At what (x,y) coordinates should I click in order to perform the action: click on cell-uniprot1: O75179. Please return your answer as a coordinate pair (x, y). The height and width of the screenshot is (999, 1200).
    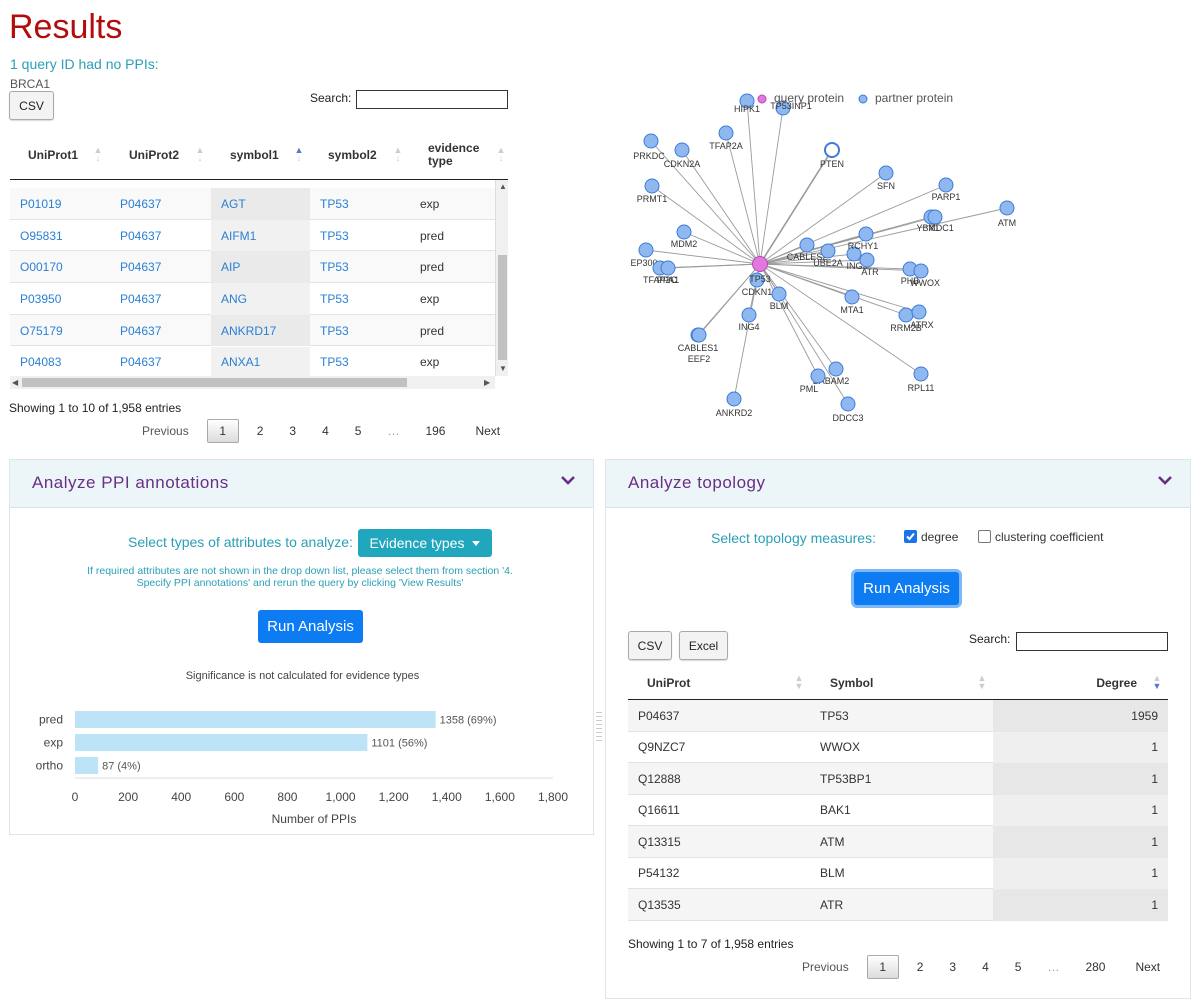
    Looking at the image, I should click on (41, 330).